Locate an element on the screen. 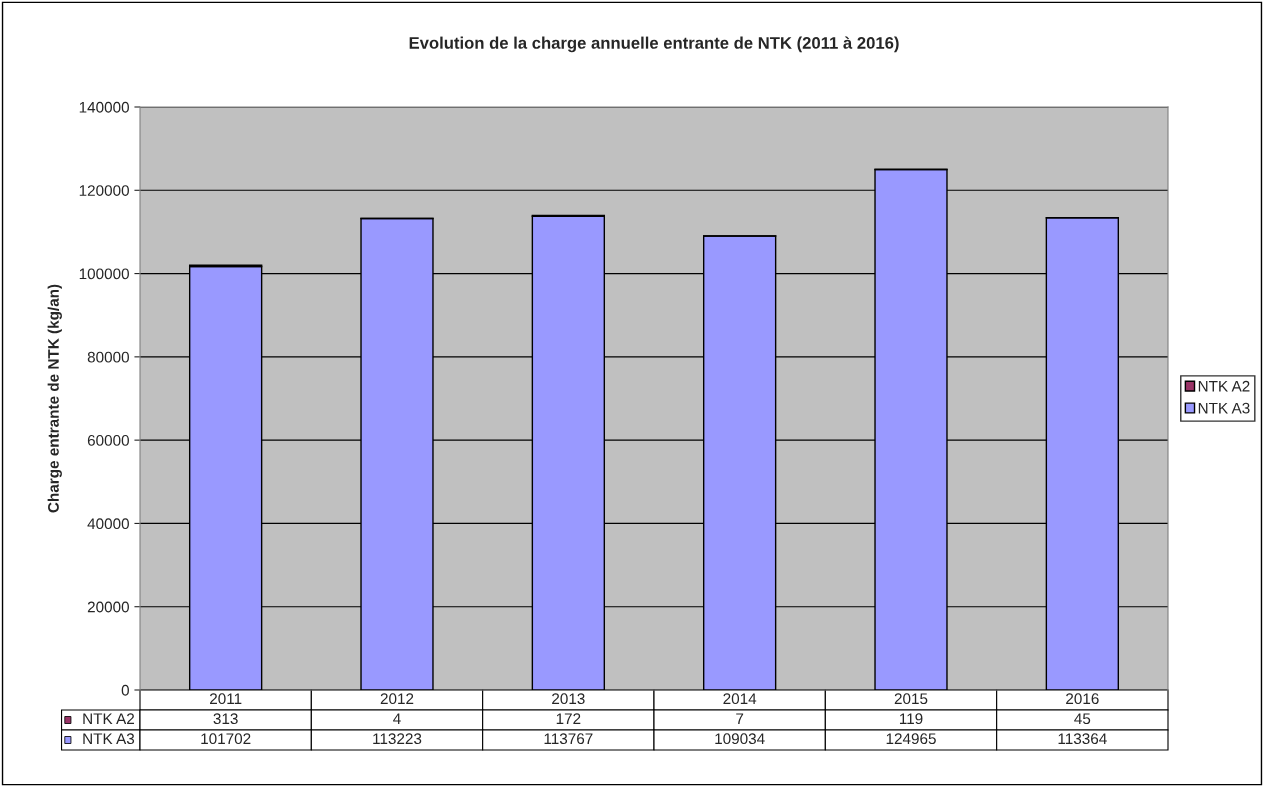  legend-label: NTK A3 is located at coordinates (109, 739).